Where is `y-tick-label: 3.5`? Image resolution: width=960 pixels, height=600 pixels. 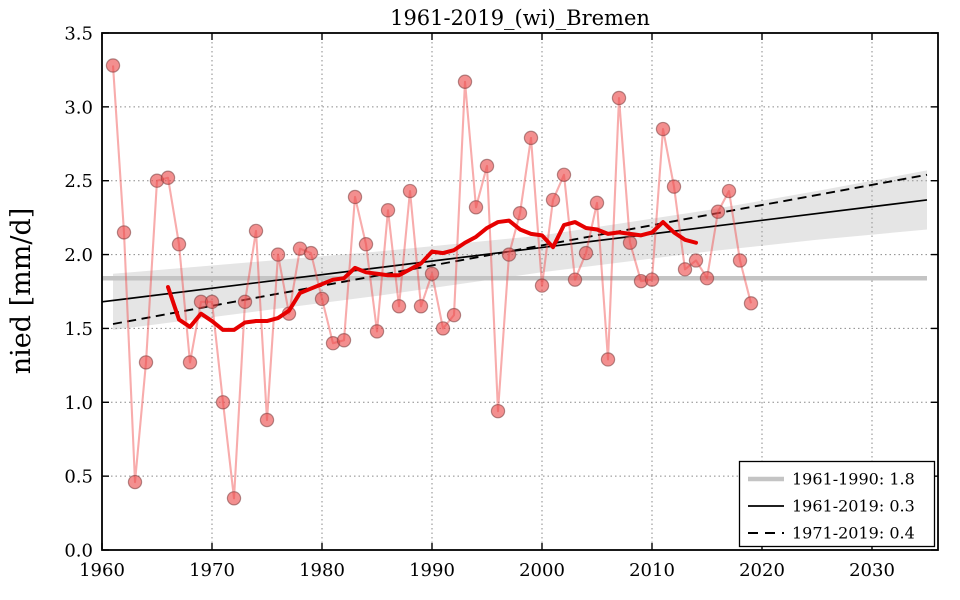 y-tick-label: 3.5 is located at coordinates (78, 34).